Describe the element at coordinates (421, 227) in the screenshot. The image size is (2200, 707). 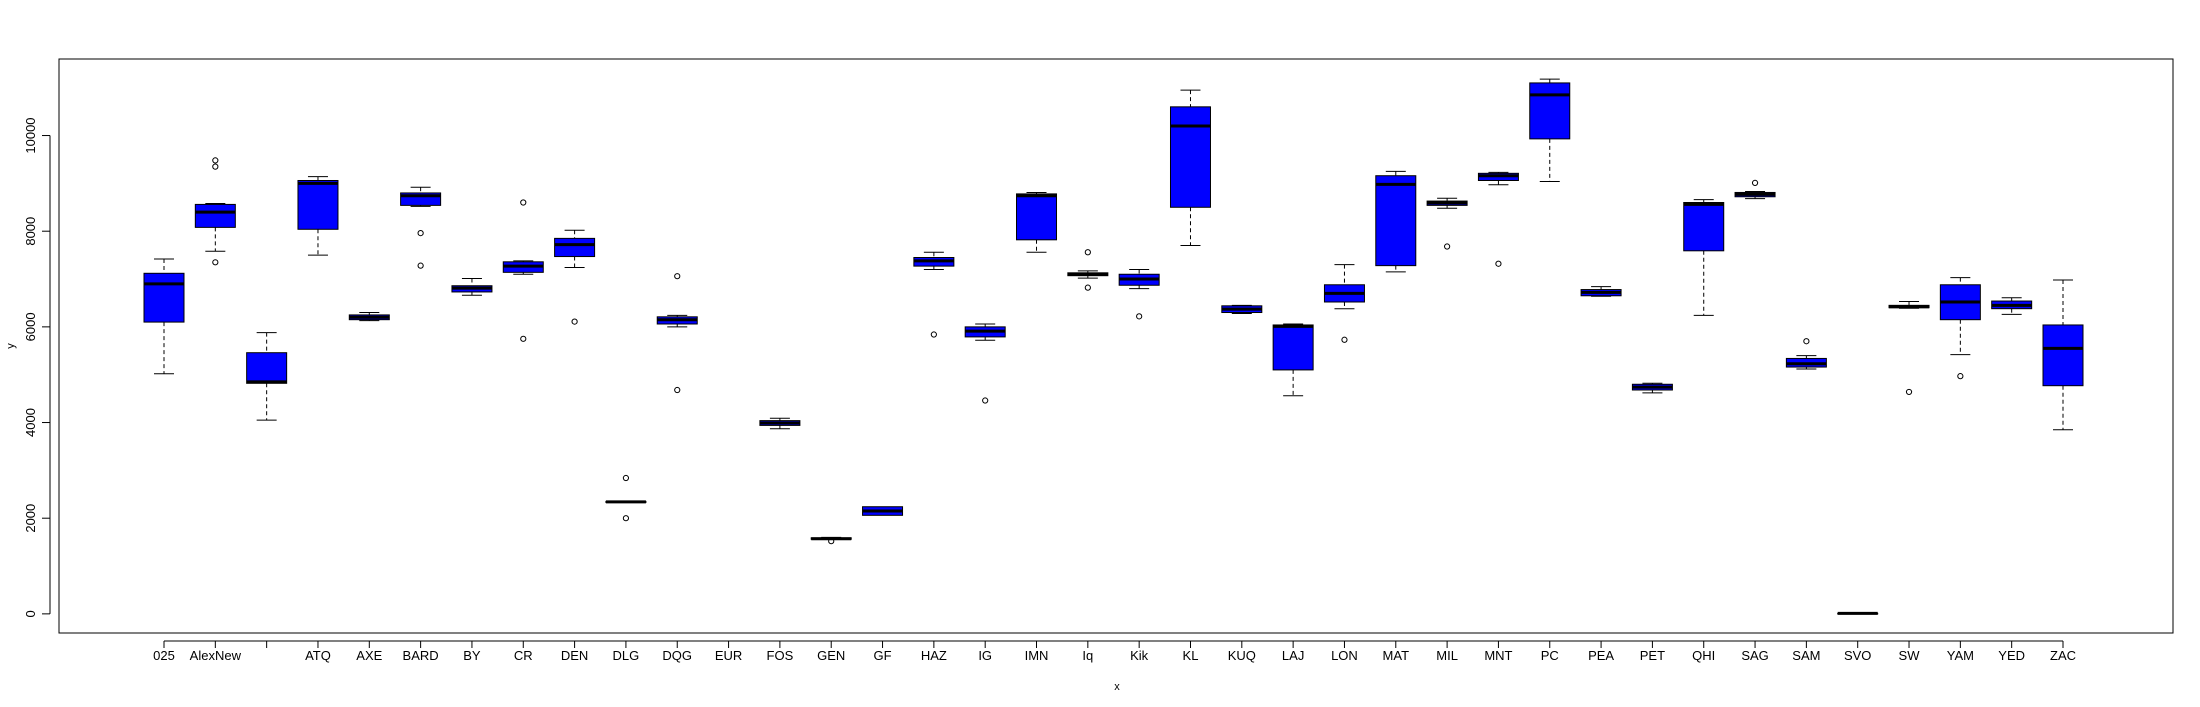
I see `box-BARD` at that location.